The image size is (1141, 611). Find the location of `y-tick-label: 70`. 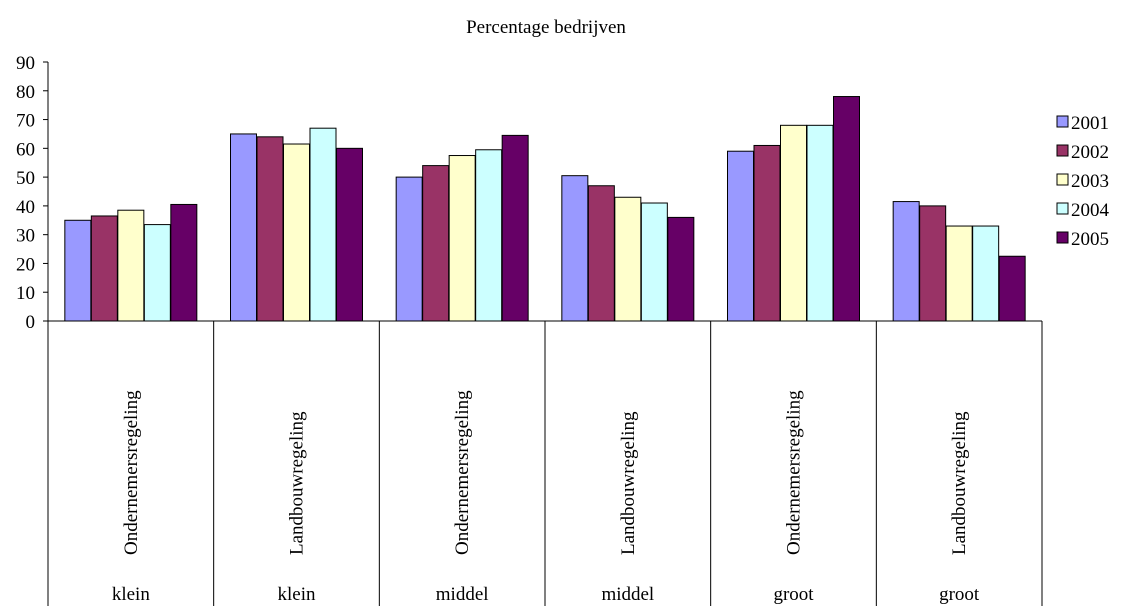

y-tick-label: 70 is located at coordinates (25, 121).